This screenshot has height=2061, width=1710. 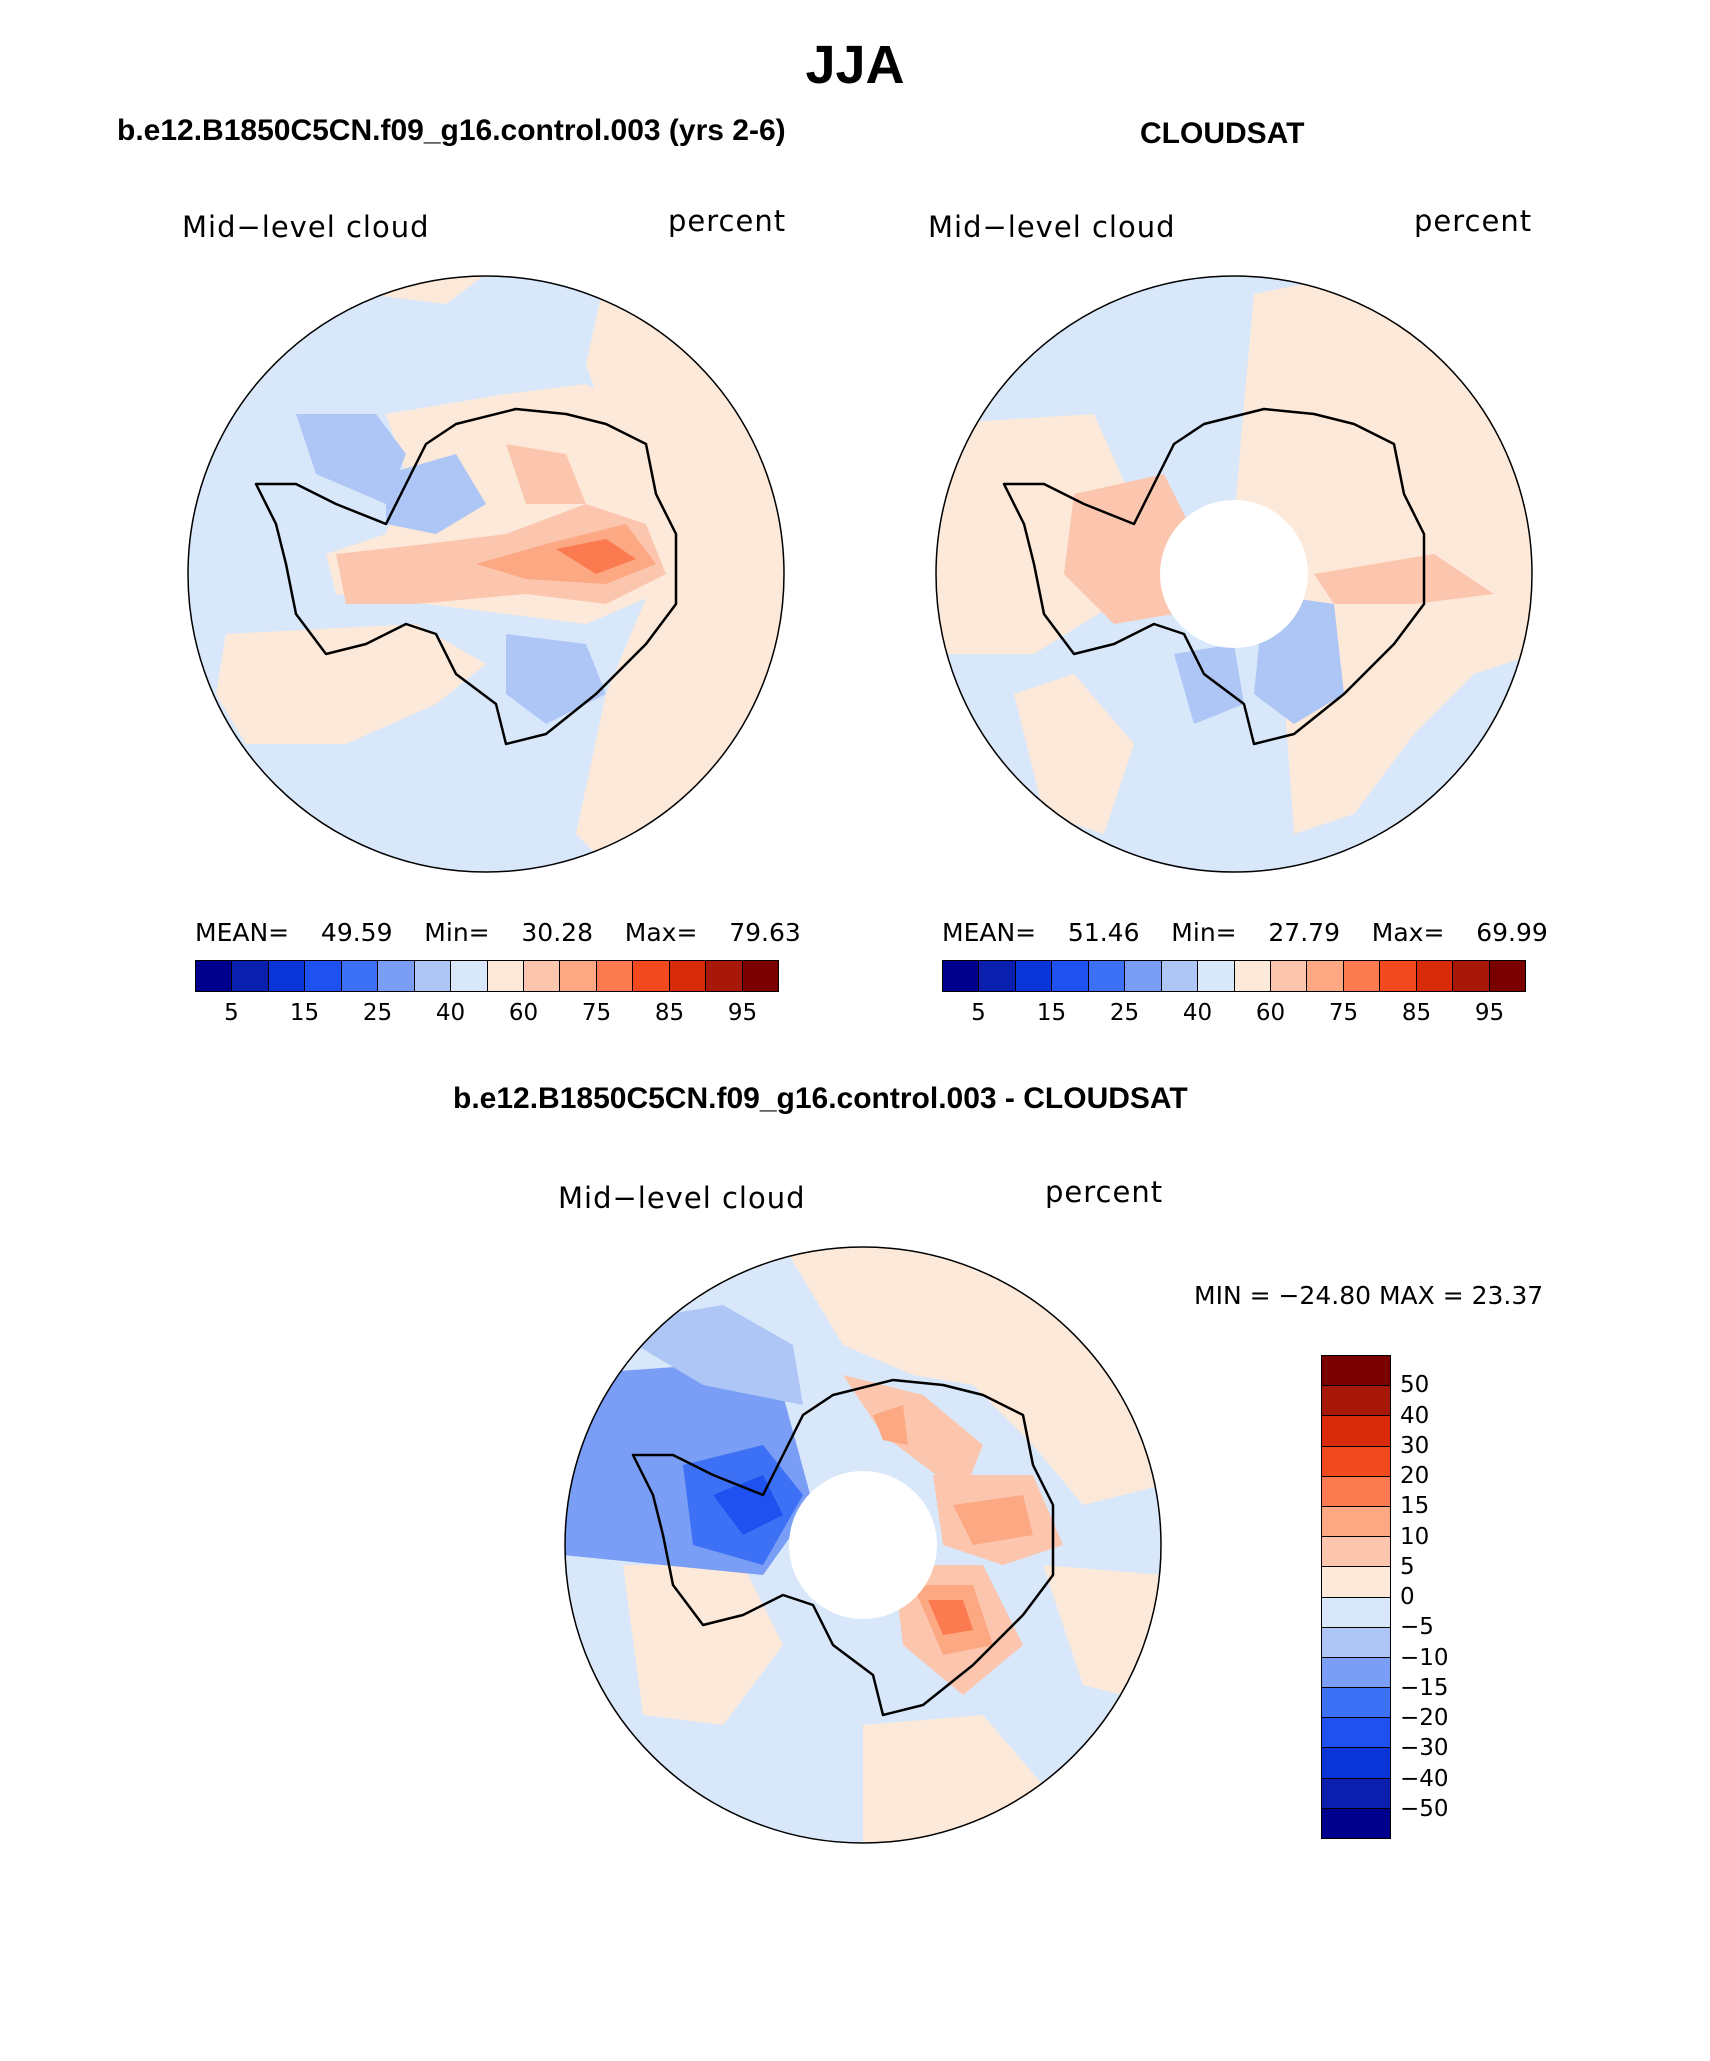 I want to click on panel-2-polar-map, so click(x=1234, y=574).